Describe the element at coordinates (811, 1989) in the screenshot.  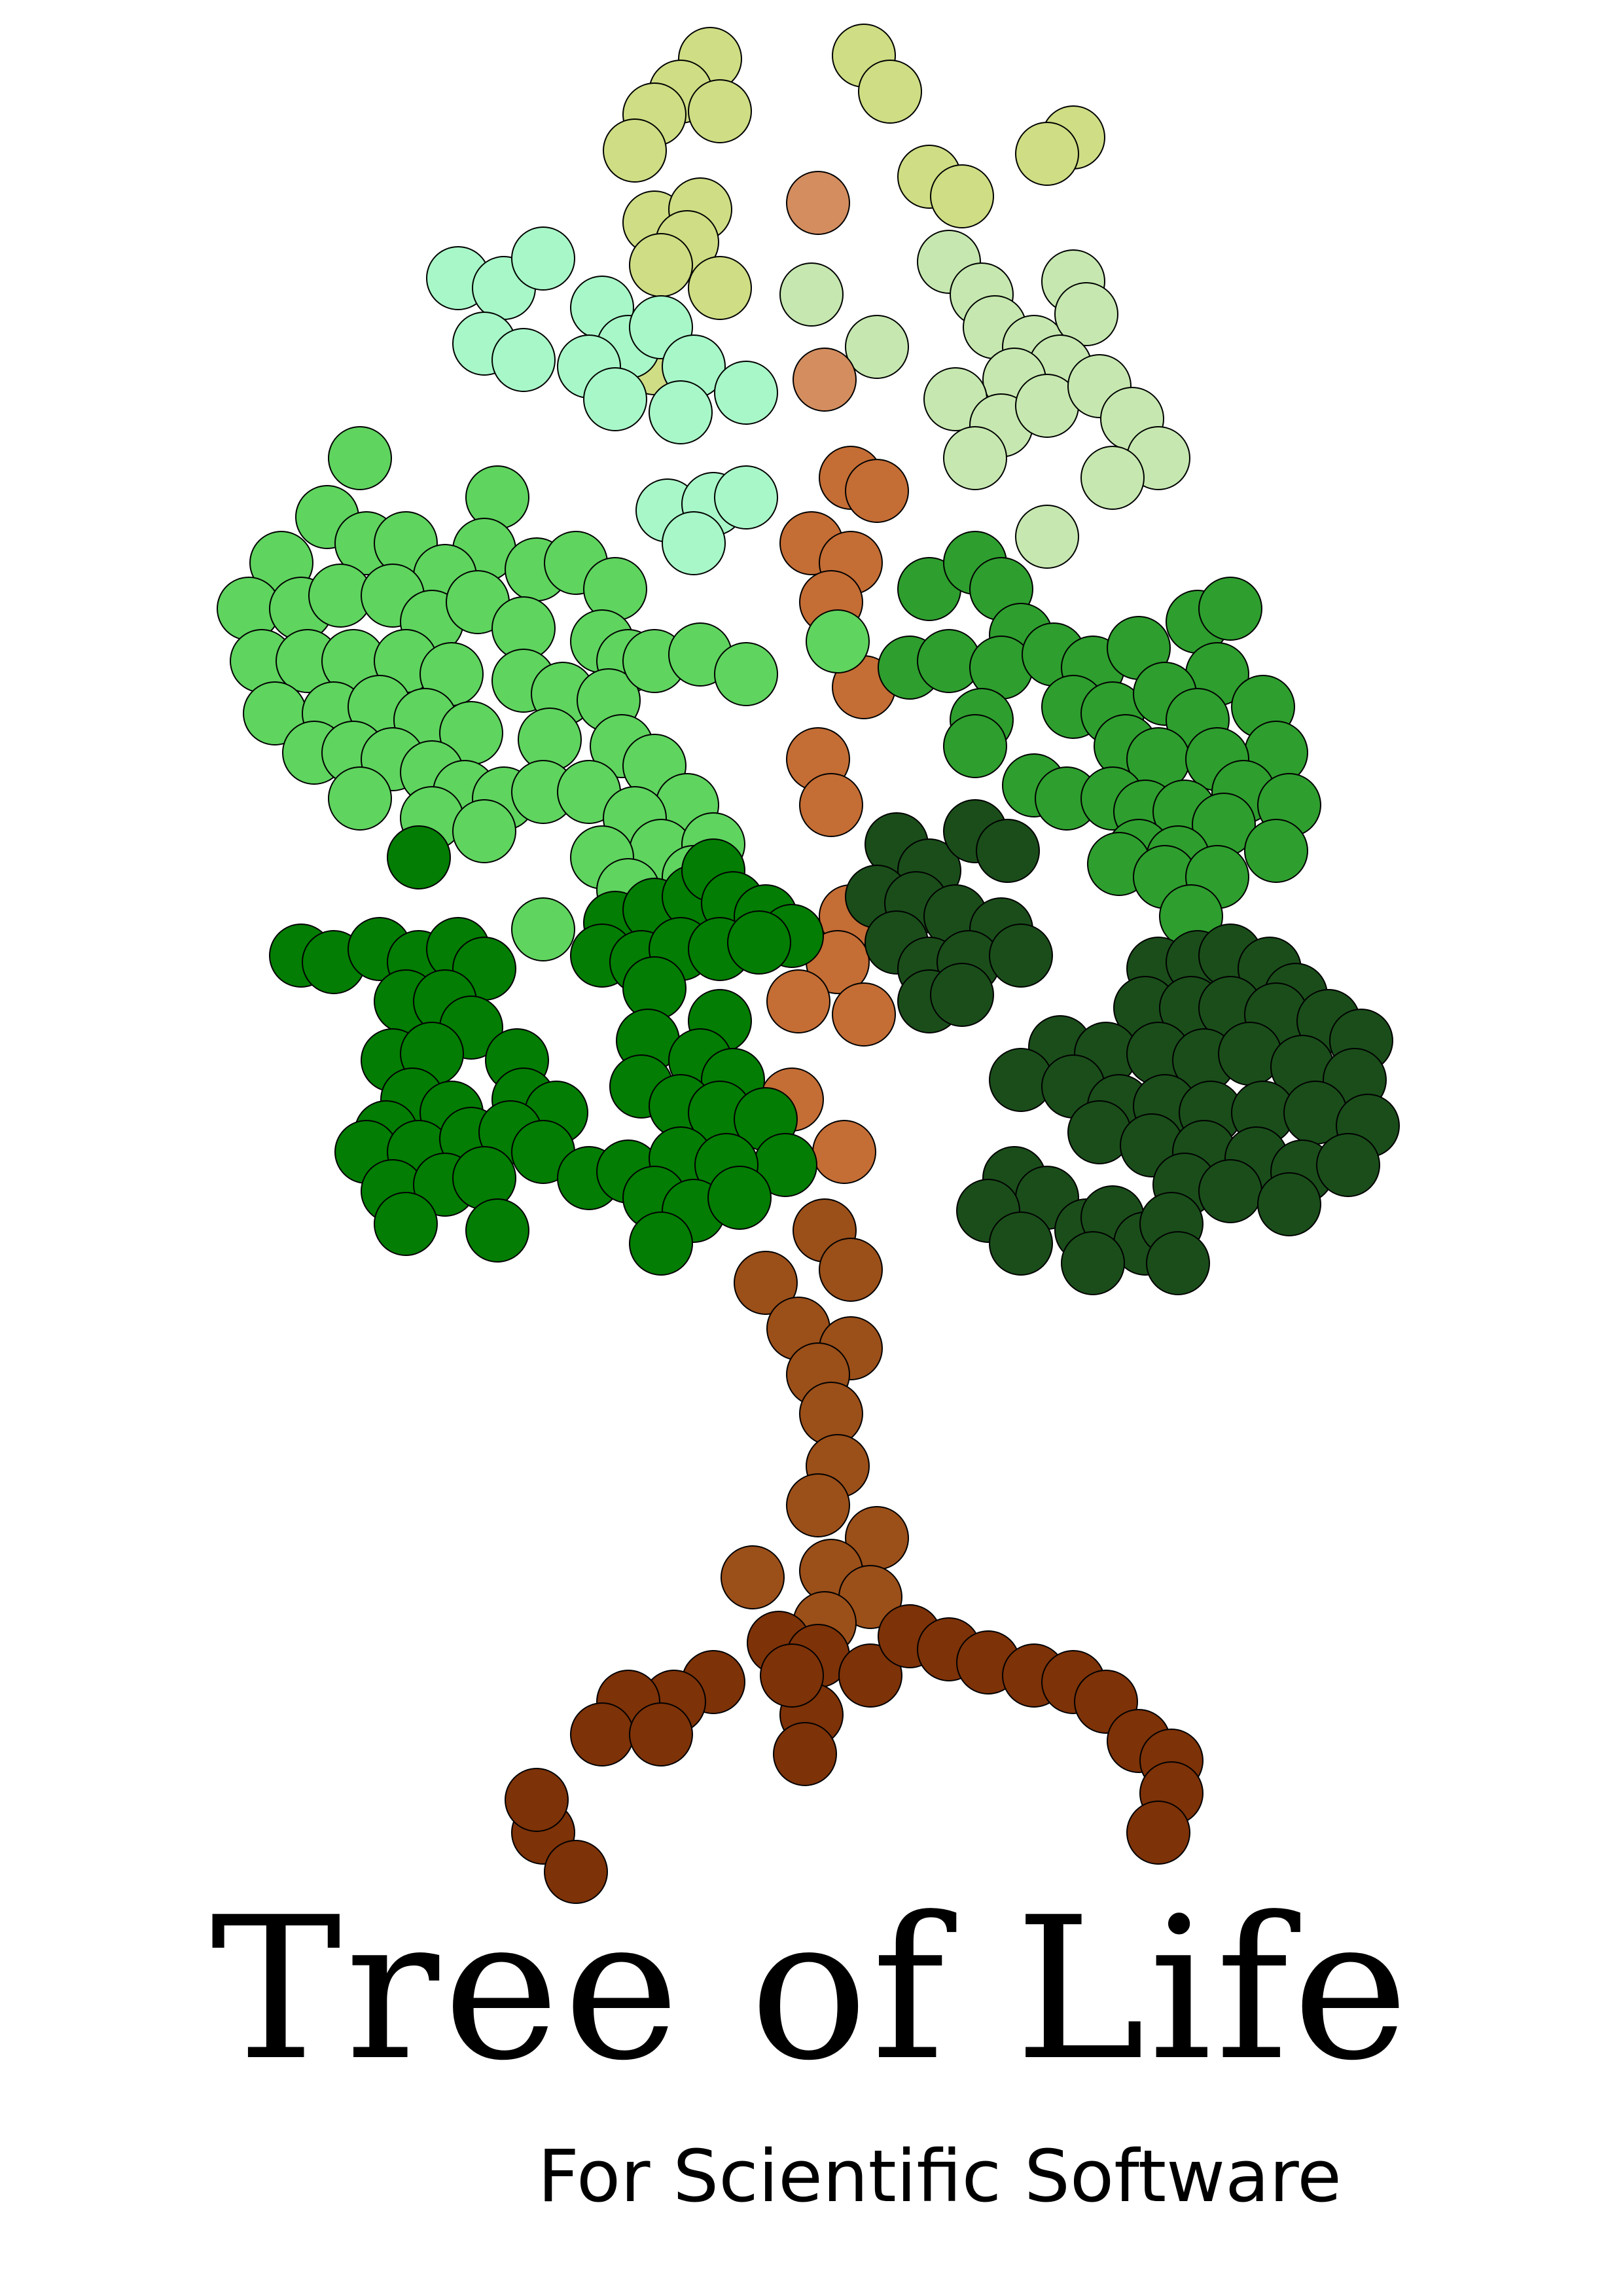
I see `logo-title: Tree of Life` at that location.